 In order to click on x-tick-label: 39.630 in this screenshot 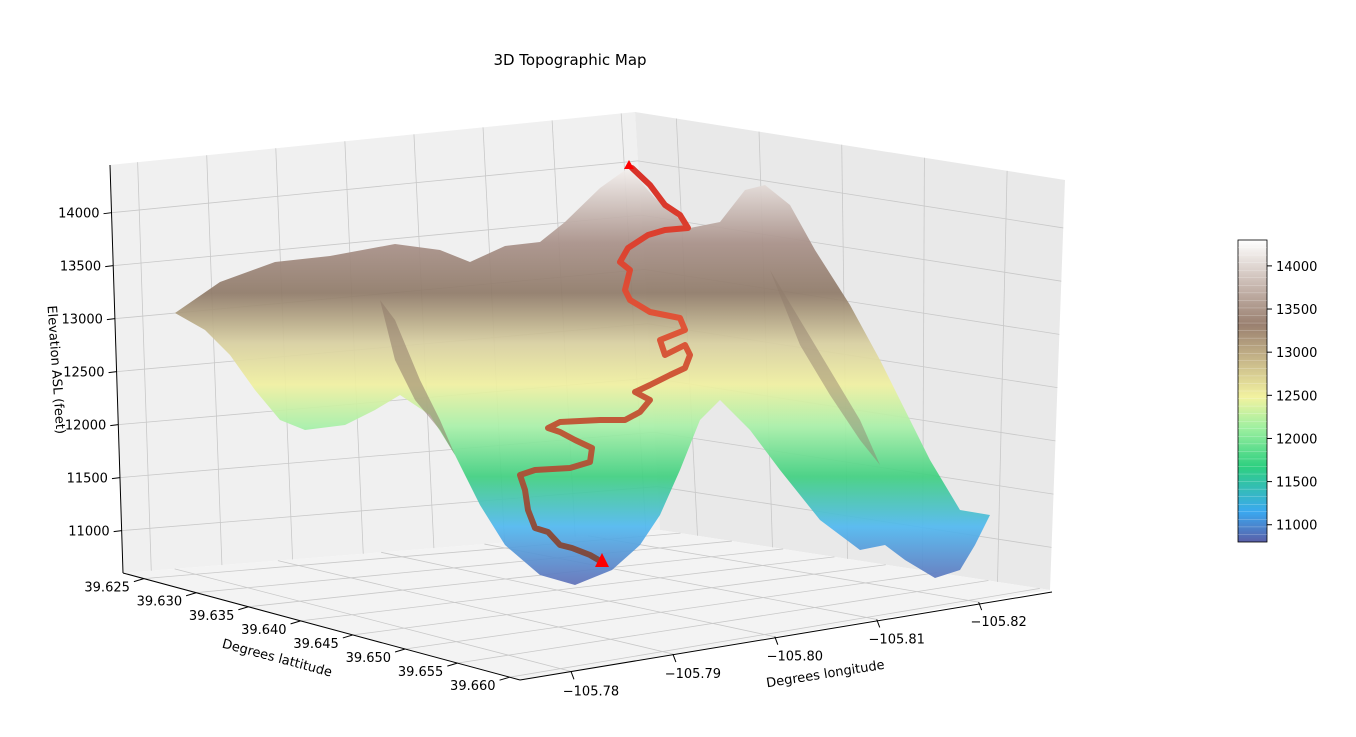, I will do `click(160, 602)`.